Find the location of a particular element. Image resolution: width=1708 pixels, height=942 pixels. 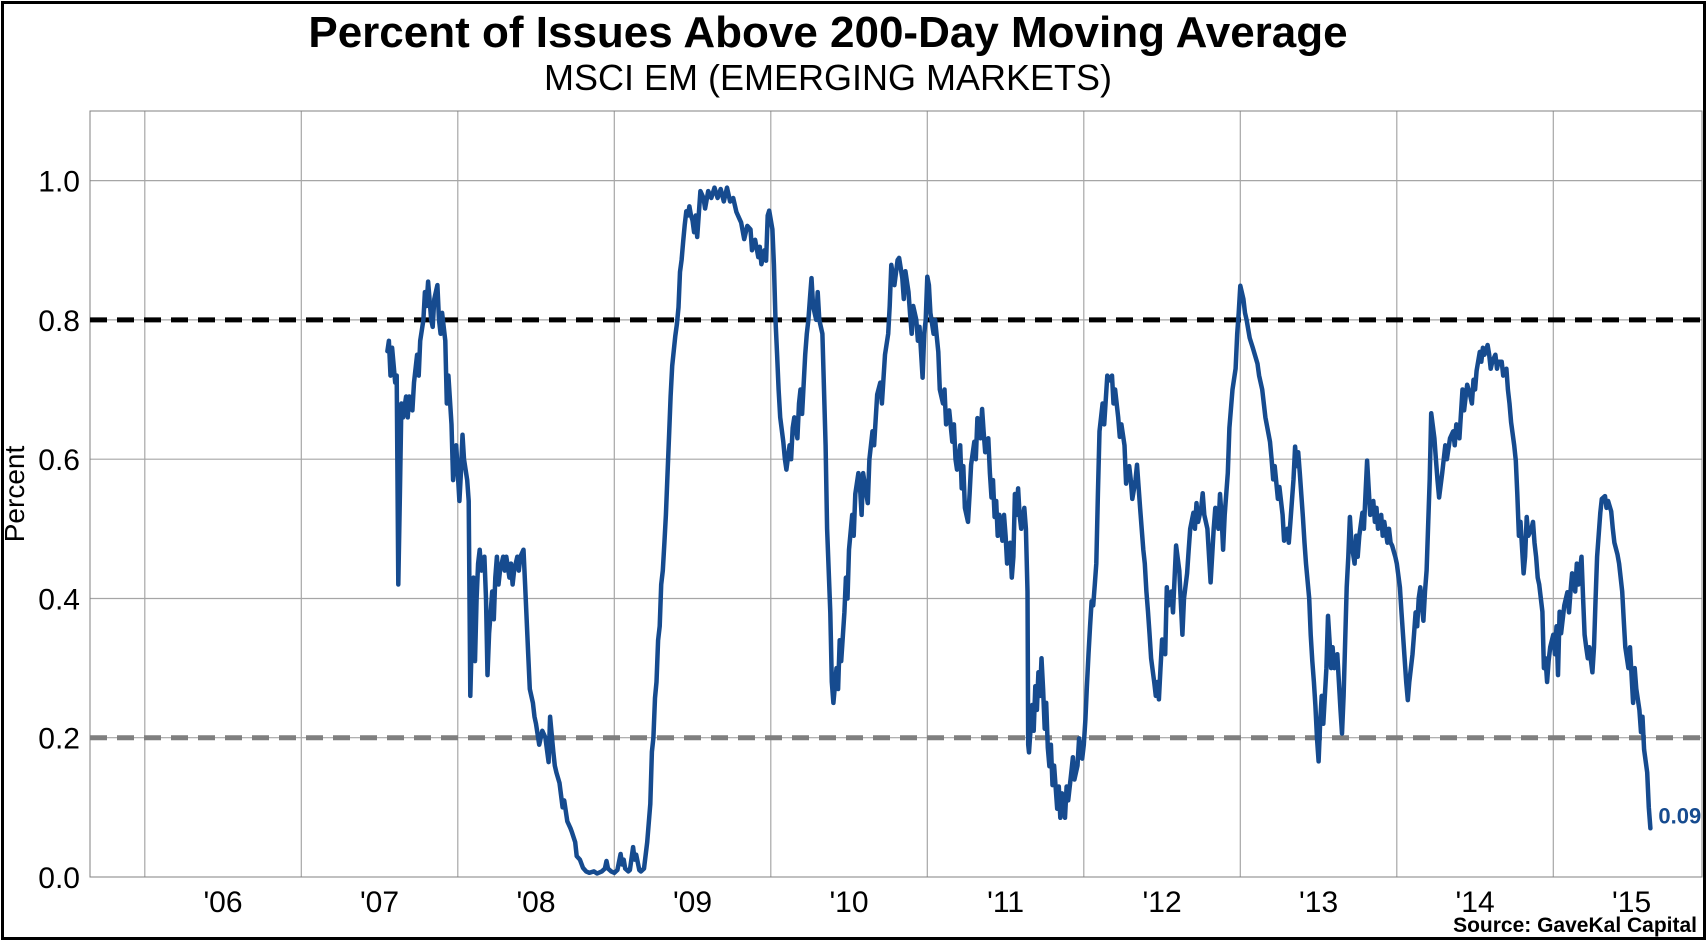

y-axis-title: Percent is located at coordinates (15, 494).